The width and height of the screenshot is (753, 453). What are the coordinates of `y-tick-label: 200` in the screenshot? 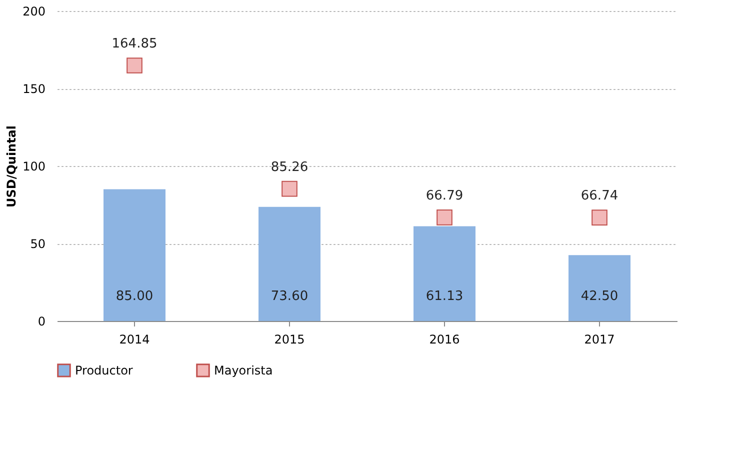 It's located at (34, 11).